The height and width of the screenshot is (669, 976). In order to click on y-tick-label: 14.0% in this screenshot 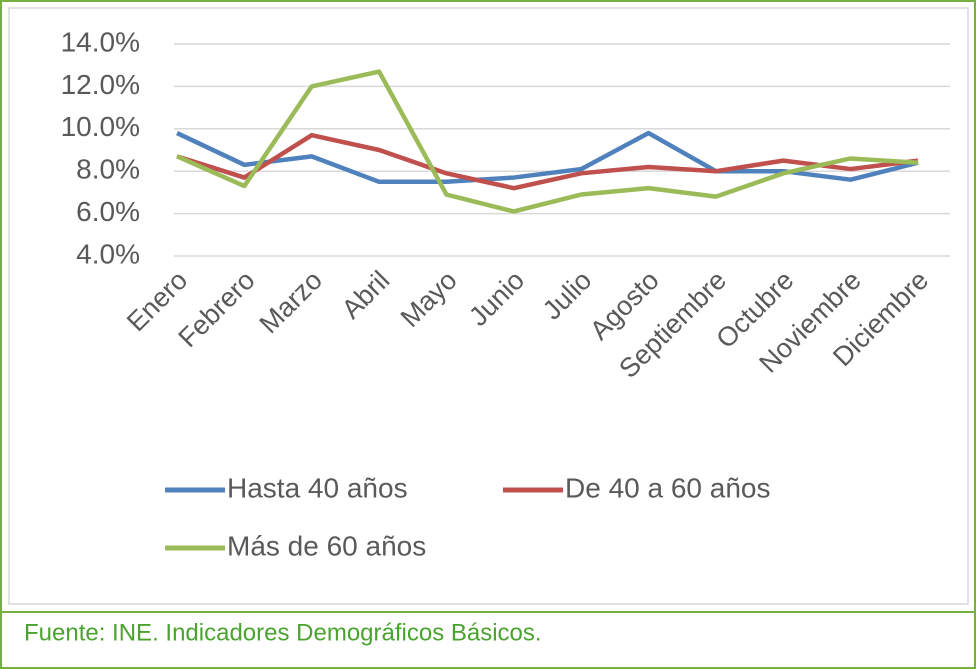, I will do `click(100, 41)`.